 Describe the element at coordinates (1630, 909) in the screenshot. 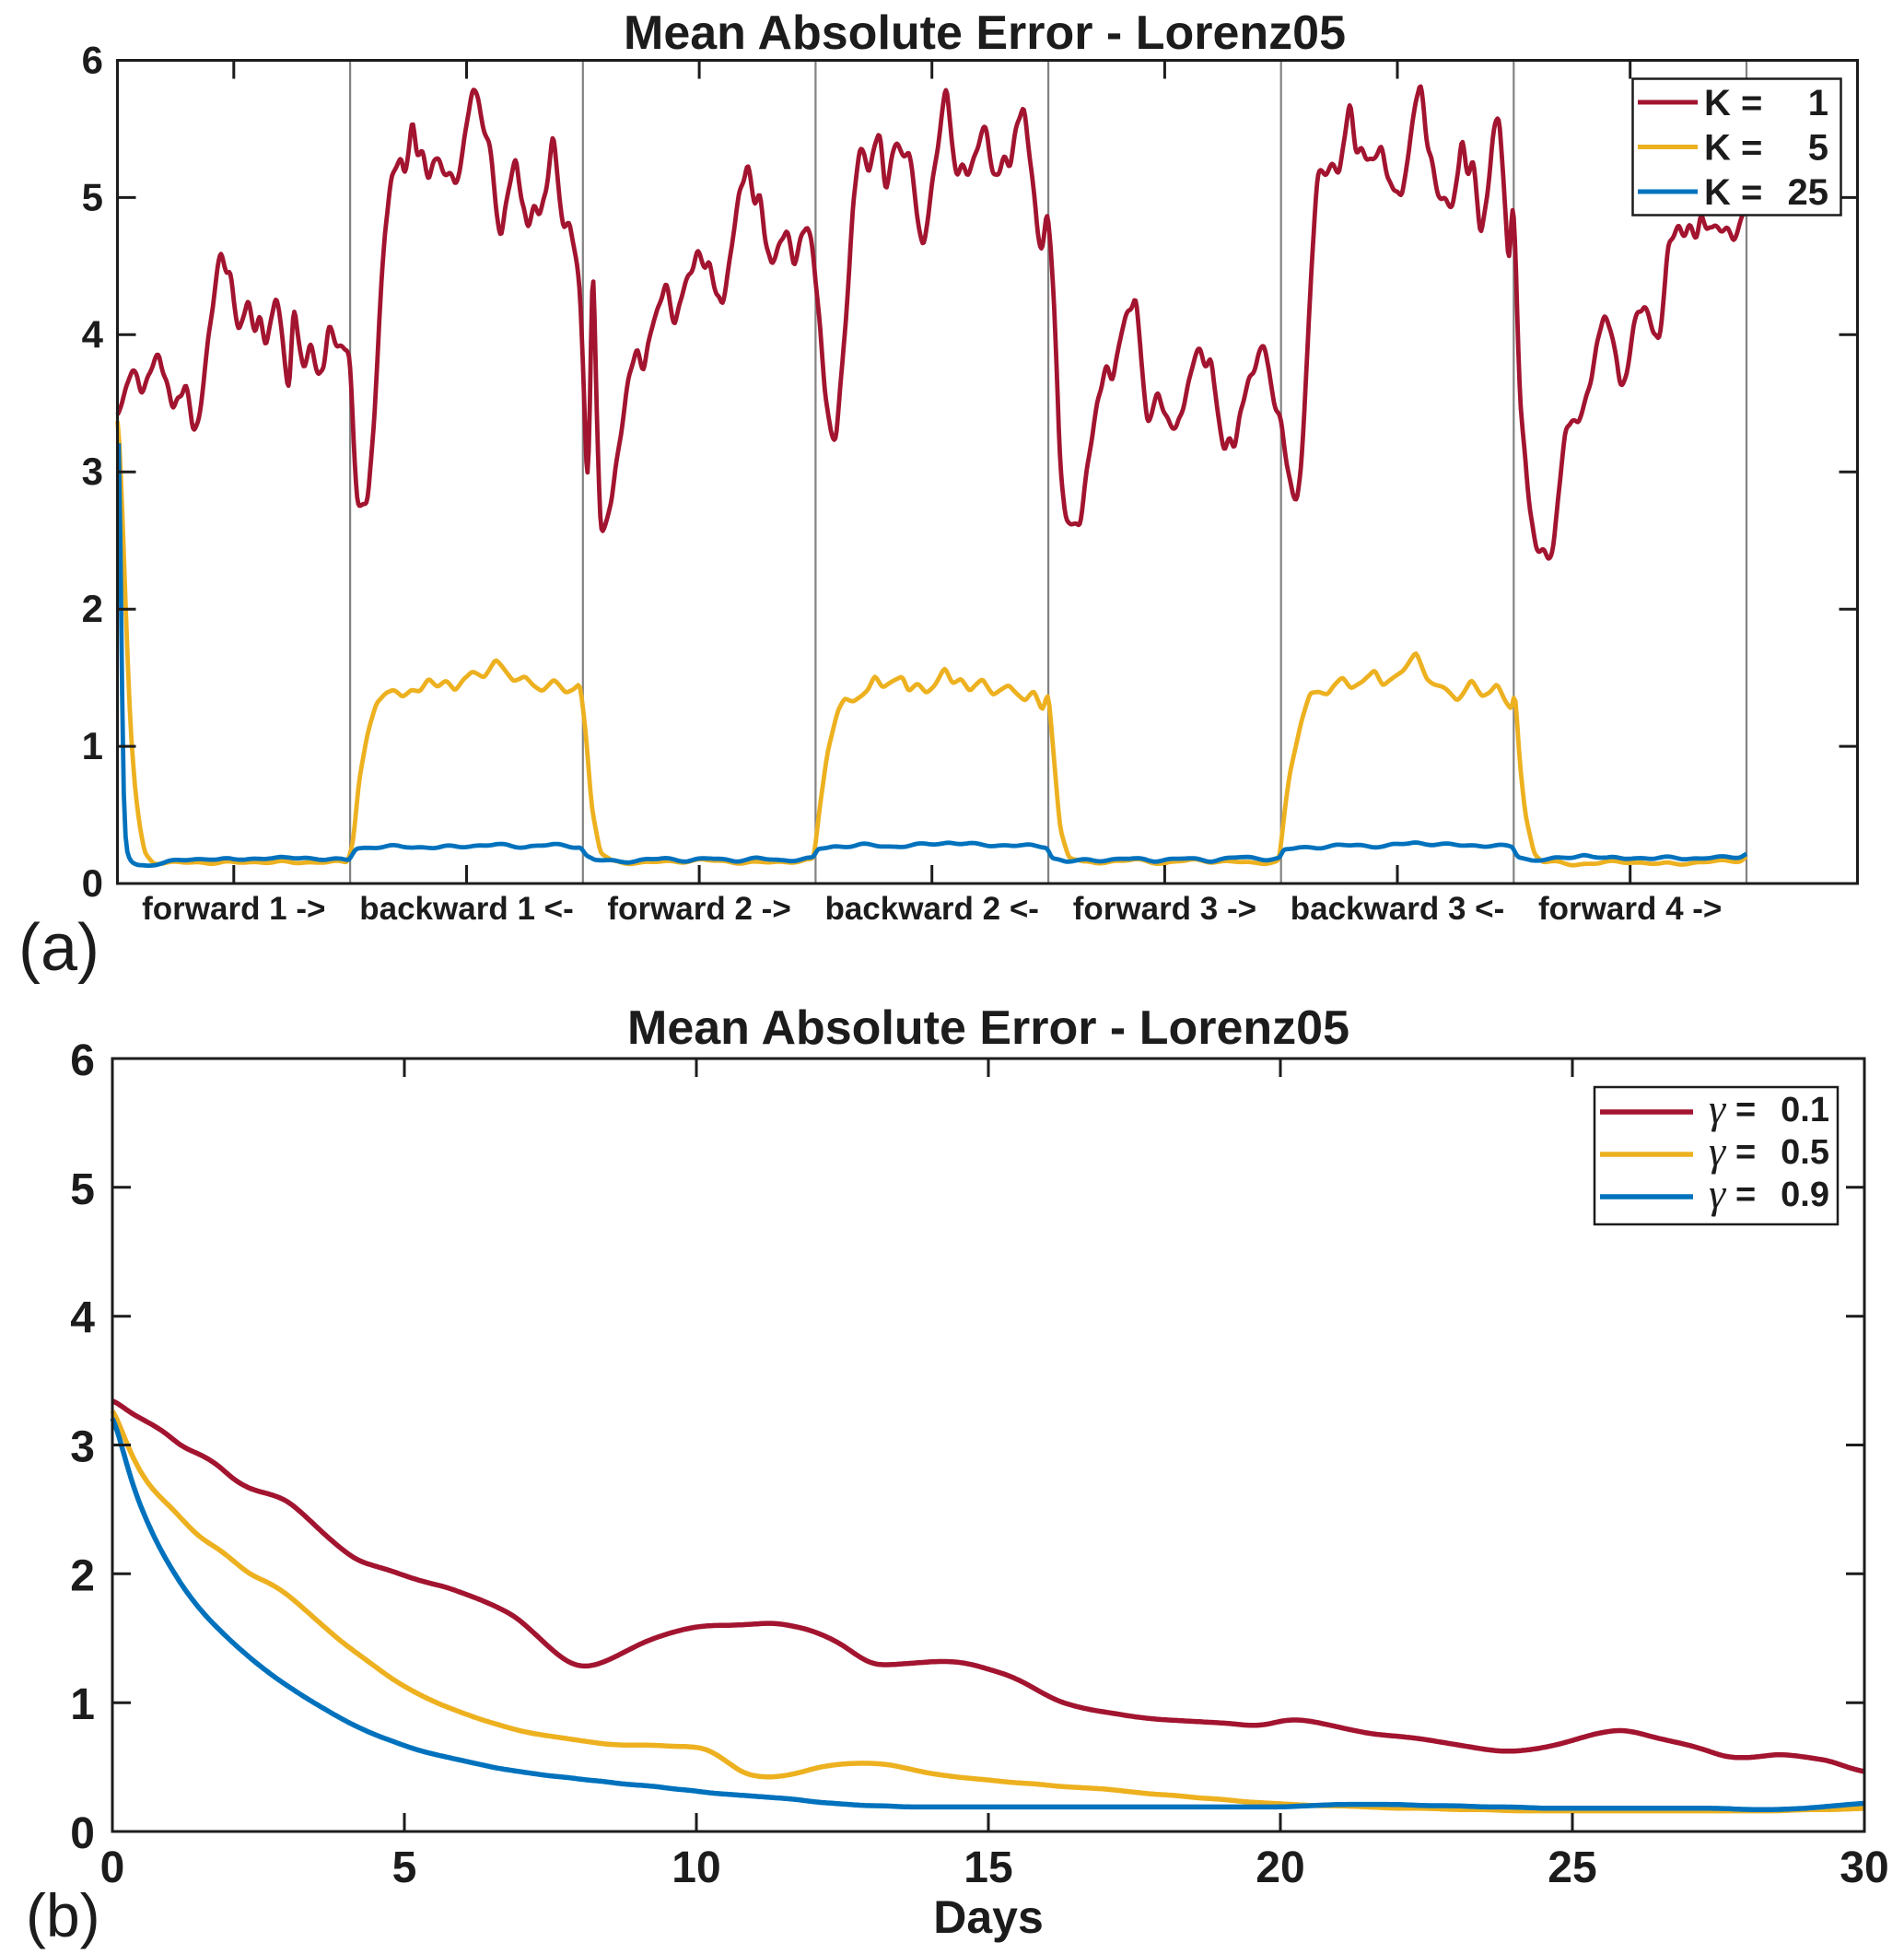

I see `svg-text: forward 4 ->` at that location.